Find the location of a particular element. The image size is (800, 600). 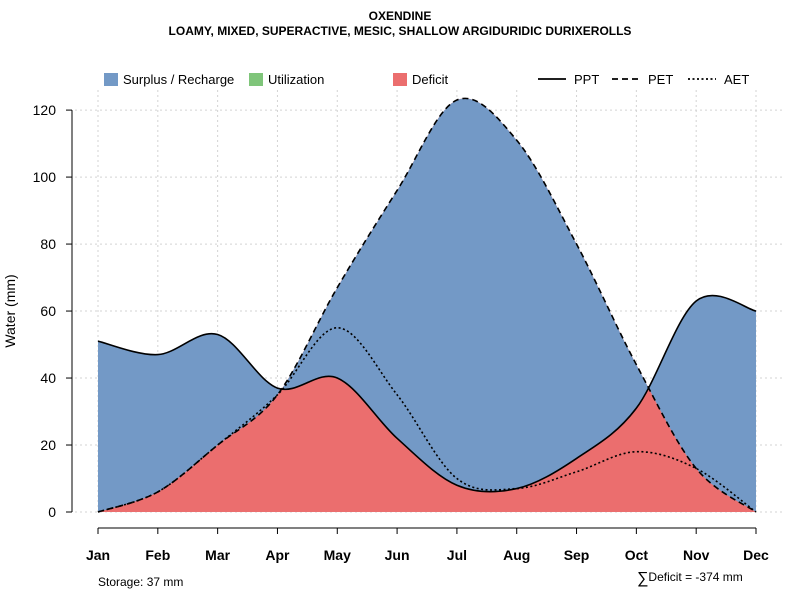

y-tick-label: 80 is located at coordinates (48, 244).